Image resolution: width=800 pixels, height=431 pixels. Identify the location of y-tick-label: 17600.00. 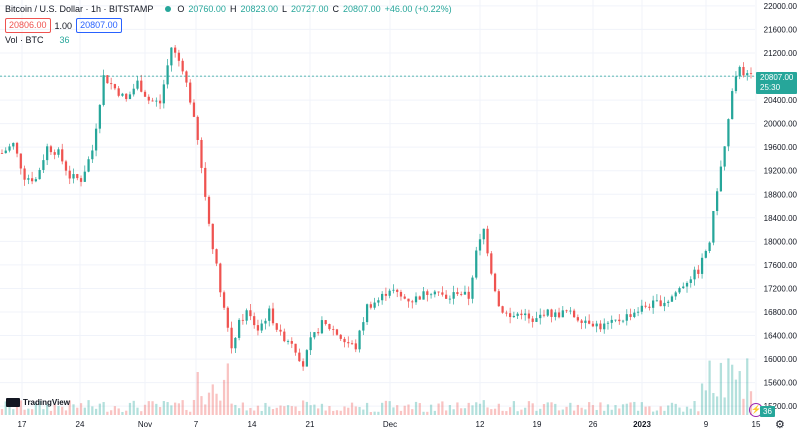
(781, 265).